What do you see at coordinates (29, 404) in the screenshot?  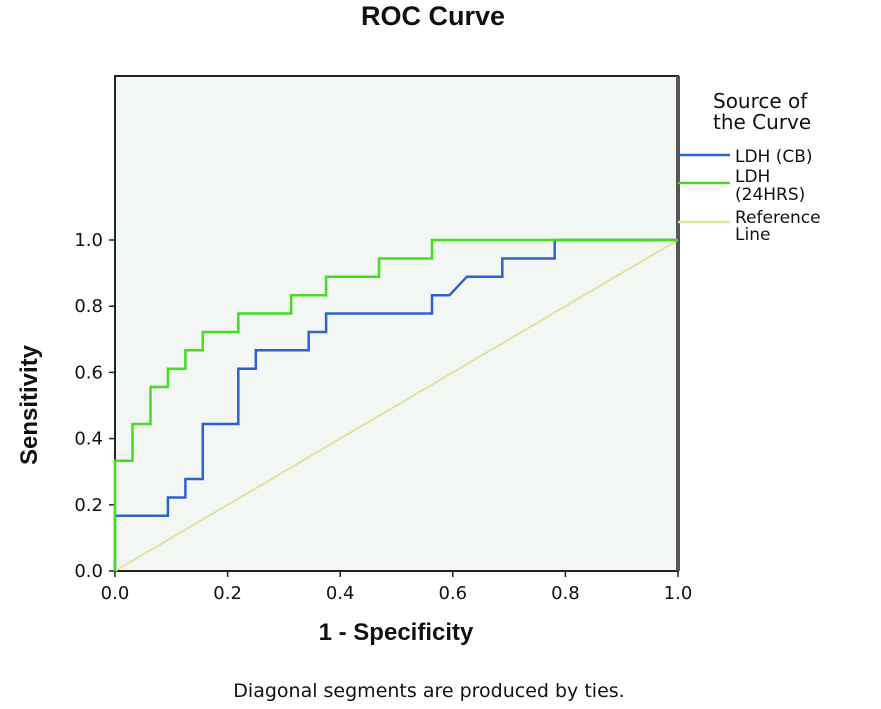 I see `y-axis-title: Sensitivity` at bounding box center [29, 404].